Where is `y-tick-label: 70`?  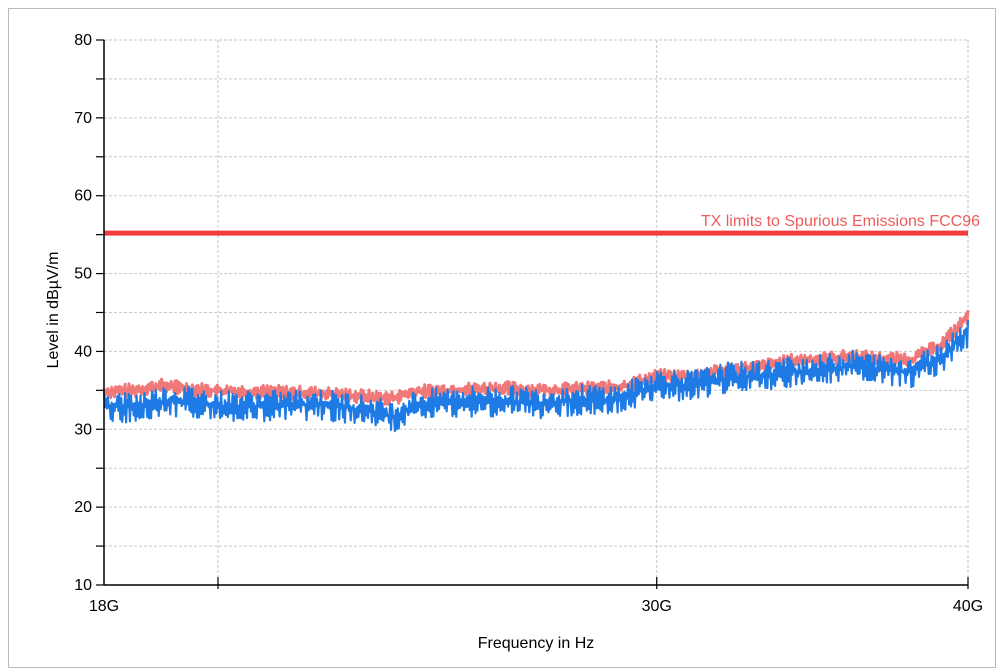
y-tick-label: 70 is located at coordinates (83, 118).